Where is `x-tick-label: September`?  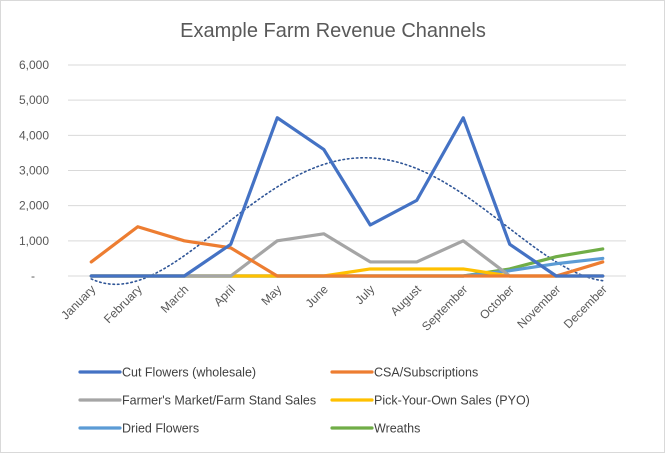
x-tick-label: September is located at coordinates (444, 307).